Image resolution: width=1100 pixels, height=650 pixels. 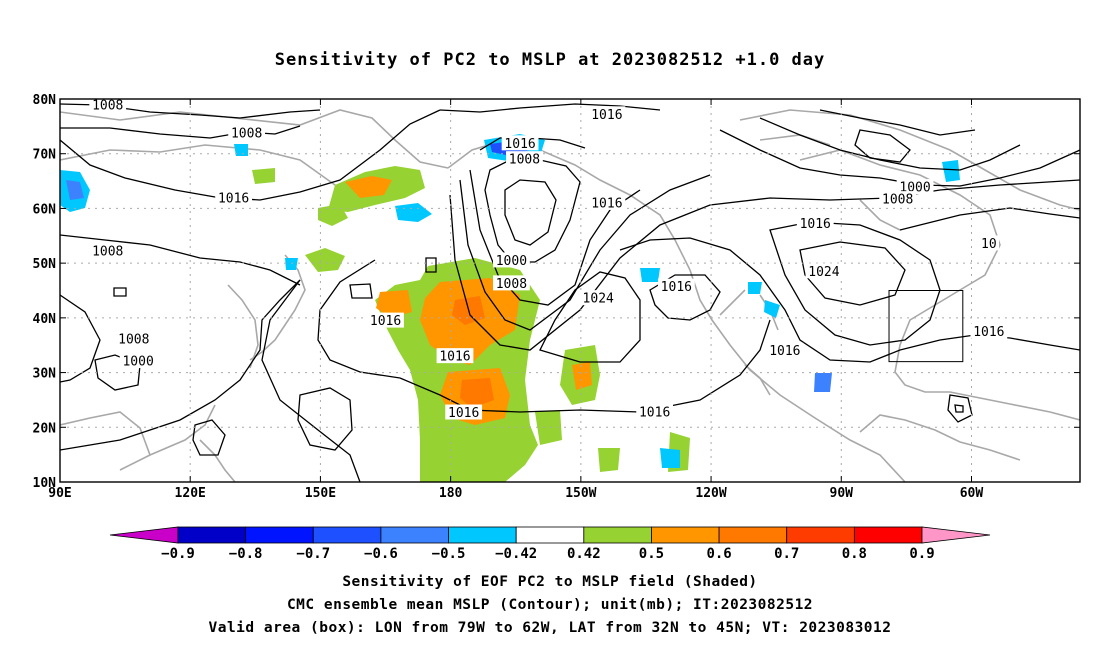 I want to click on lat-tick-label: 10N, so click(x=45, y=483).